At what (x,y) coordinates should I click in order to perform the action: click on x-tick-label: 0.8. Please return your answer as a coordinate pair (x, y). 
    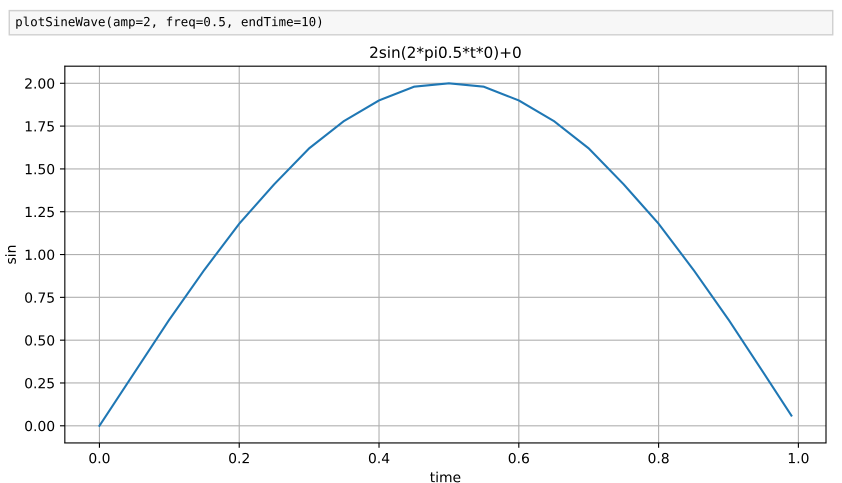
    Looking at the image, I should click on (658, 458).